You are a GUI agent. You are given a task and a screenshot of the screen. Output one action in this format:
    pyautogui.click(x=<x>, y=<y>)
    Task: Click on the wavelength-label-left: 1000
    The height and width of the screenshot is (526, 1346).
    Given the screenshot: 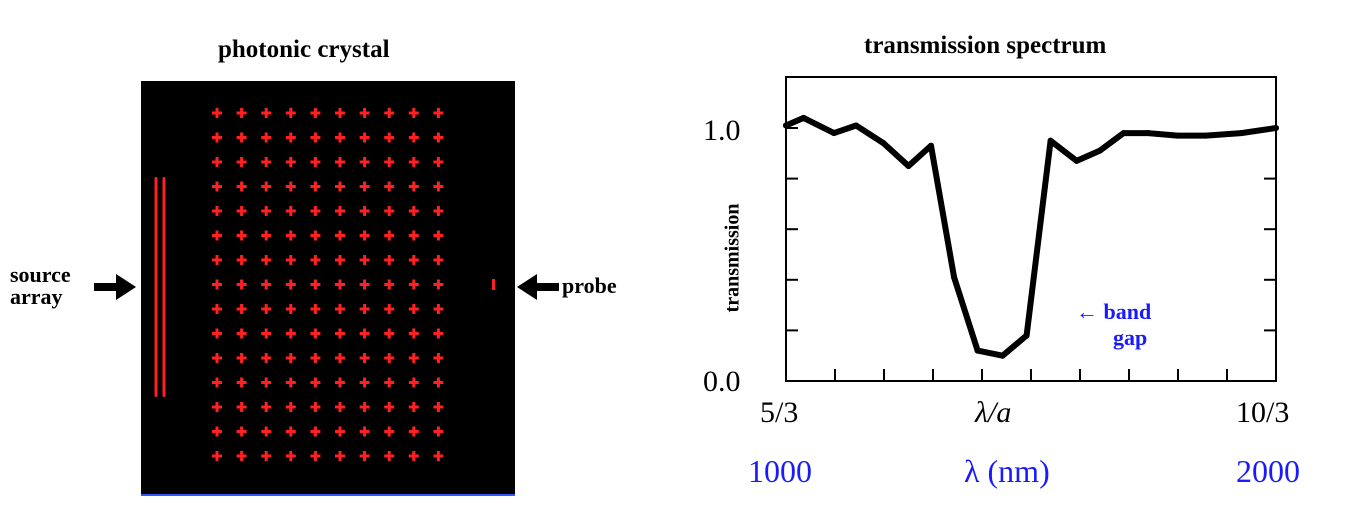 What is the action you would take?
    pyautogui.click(x=780, y=471)
    